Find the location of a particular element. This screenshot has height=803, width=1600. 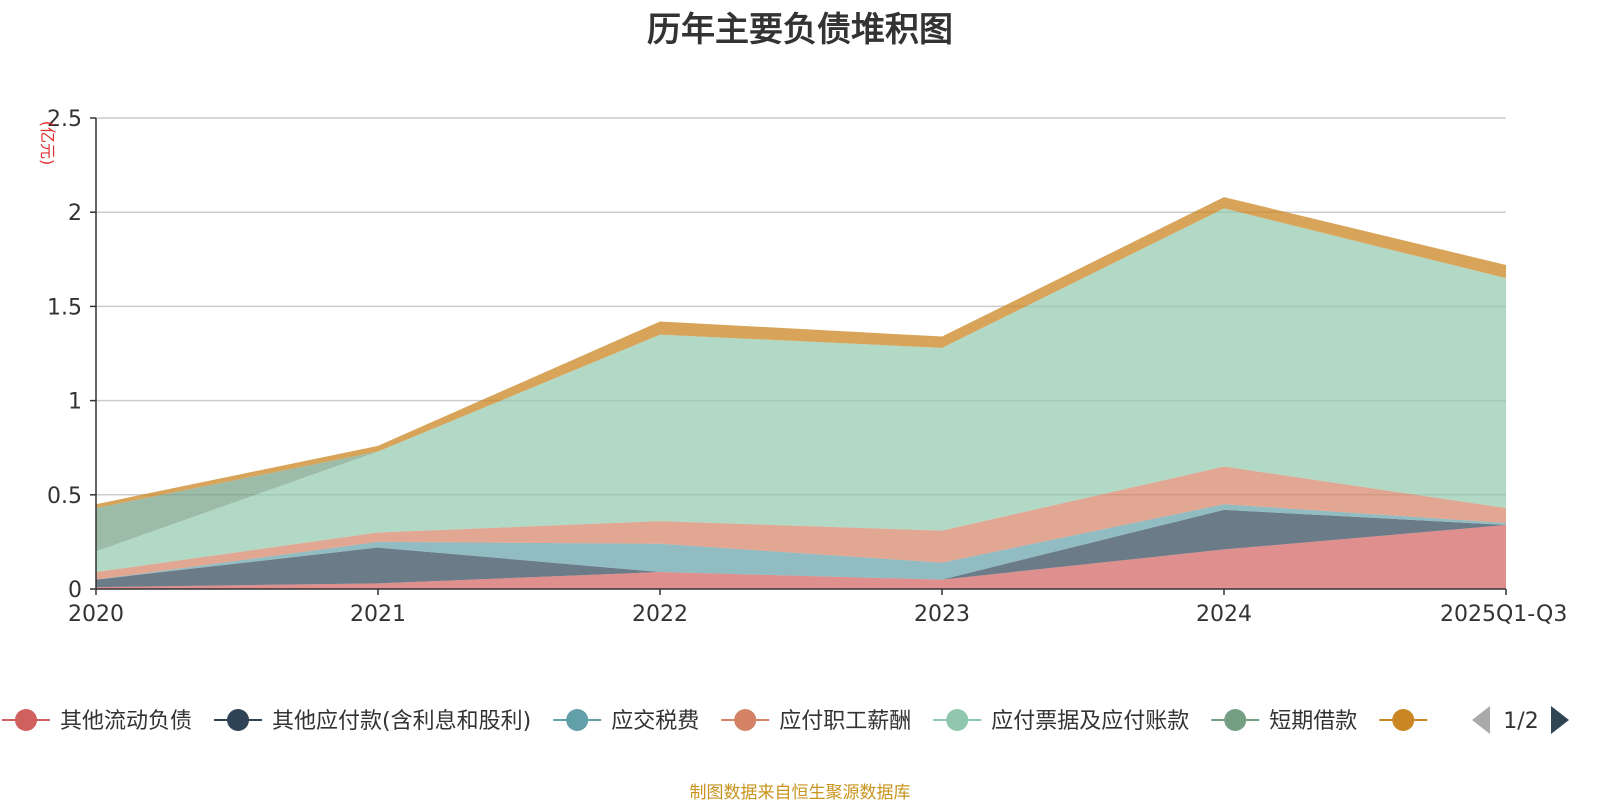

x-tick-label: 2020 is located at coordinates (96, 614).